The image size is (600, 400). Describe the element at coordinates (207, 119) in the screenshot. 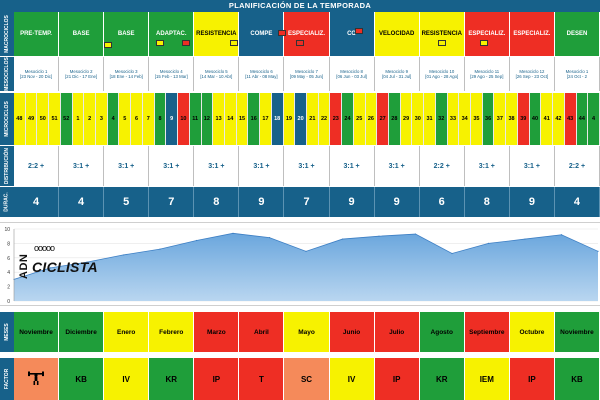

I see `microciclo-cell: 12` at that location.